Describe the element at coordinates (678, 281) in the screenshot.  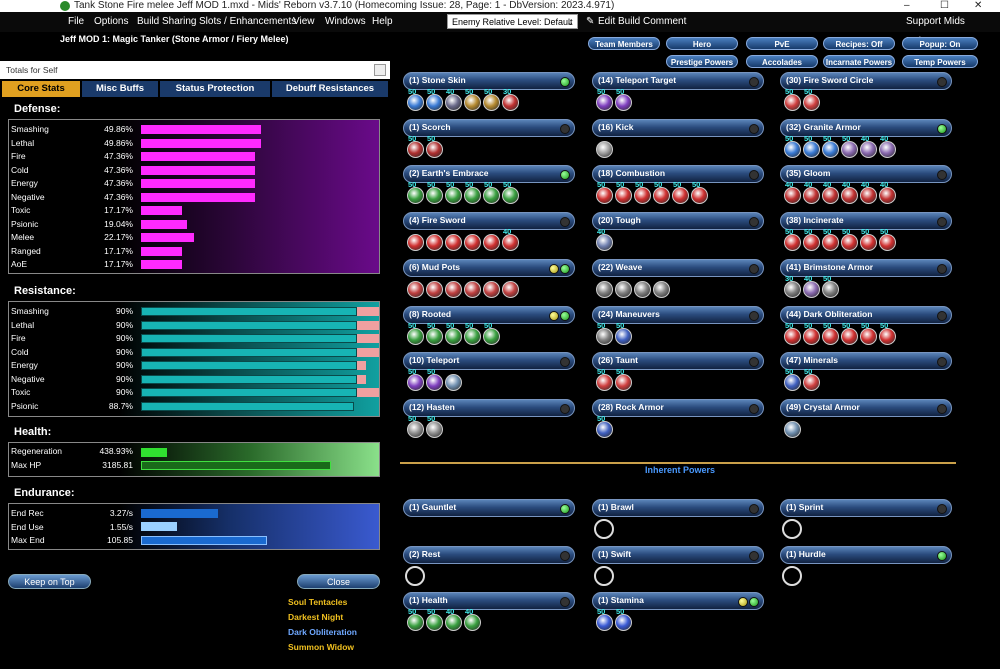
I see `power-slot: (22) Weave` at that location.